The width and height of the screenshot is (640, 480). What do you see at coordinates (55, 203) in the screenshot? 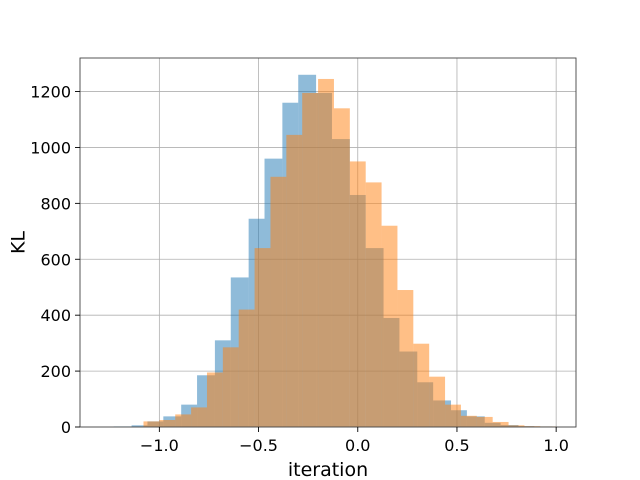
I see `y-tick-label: 800` at bounding box center [55, 203].